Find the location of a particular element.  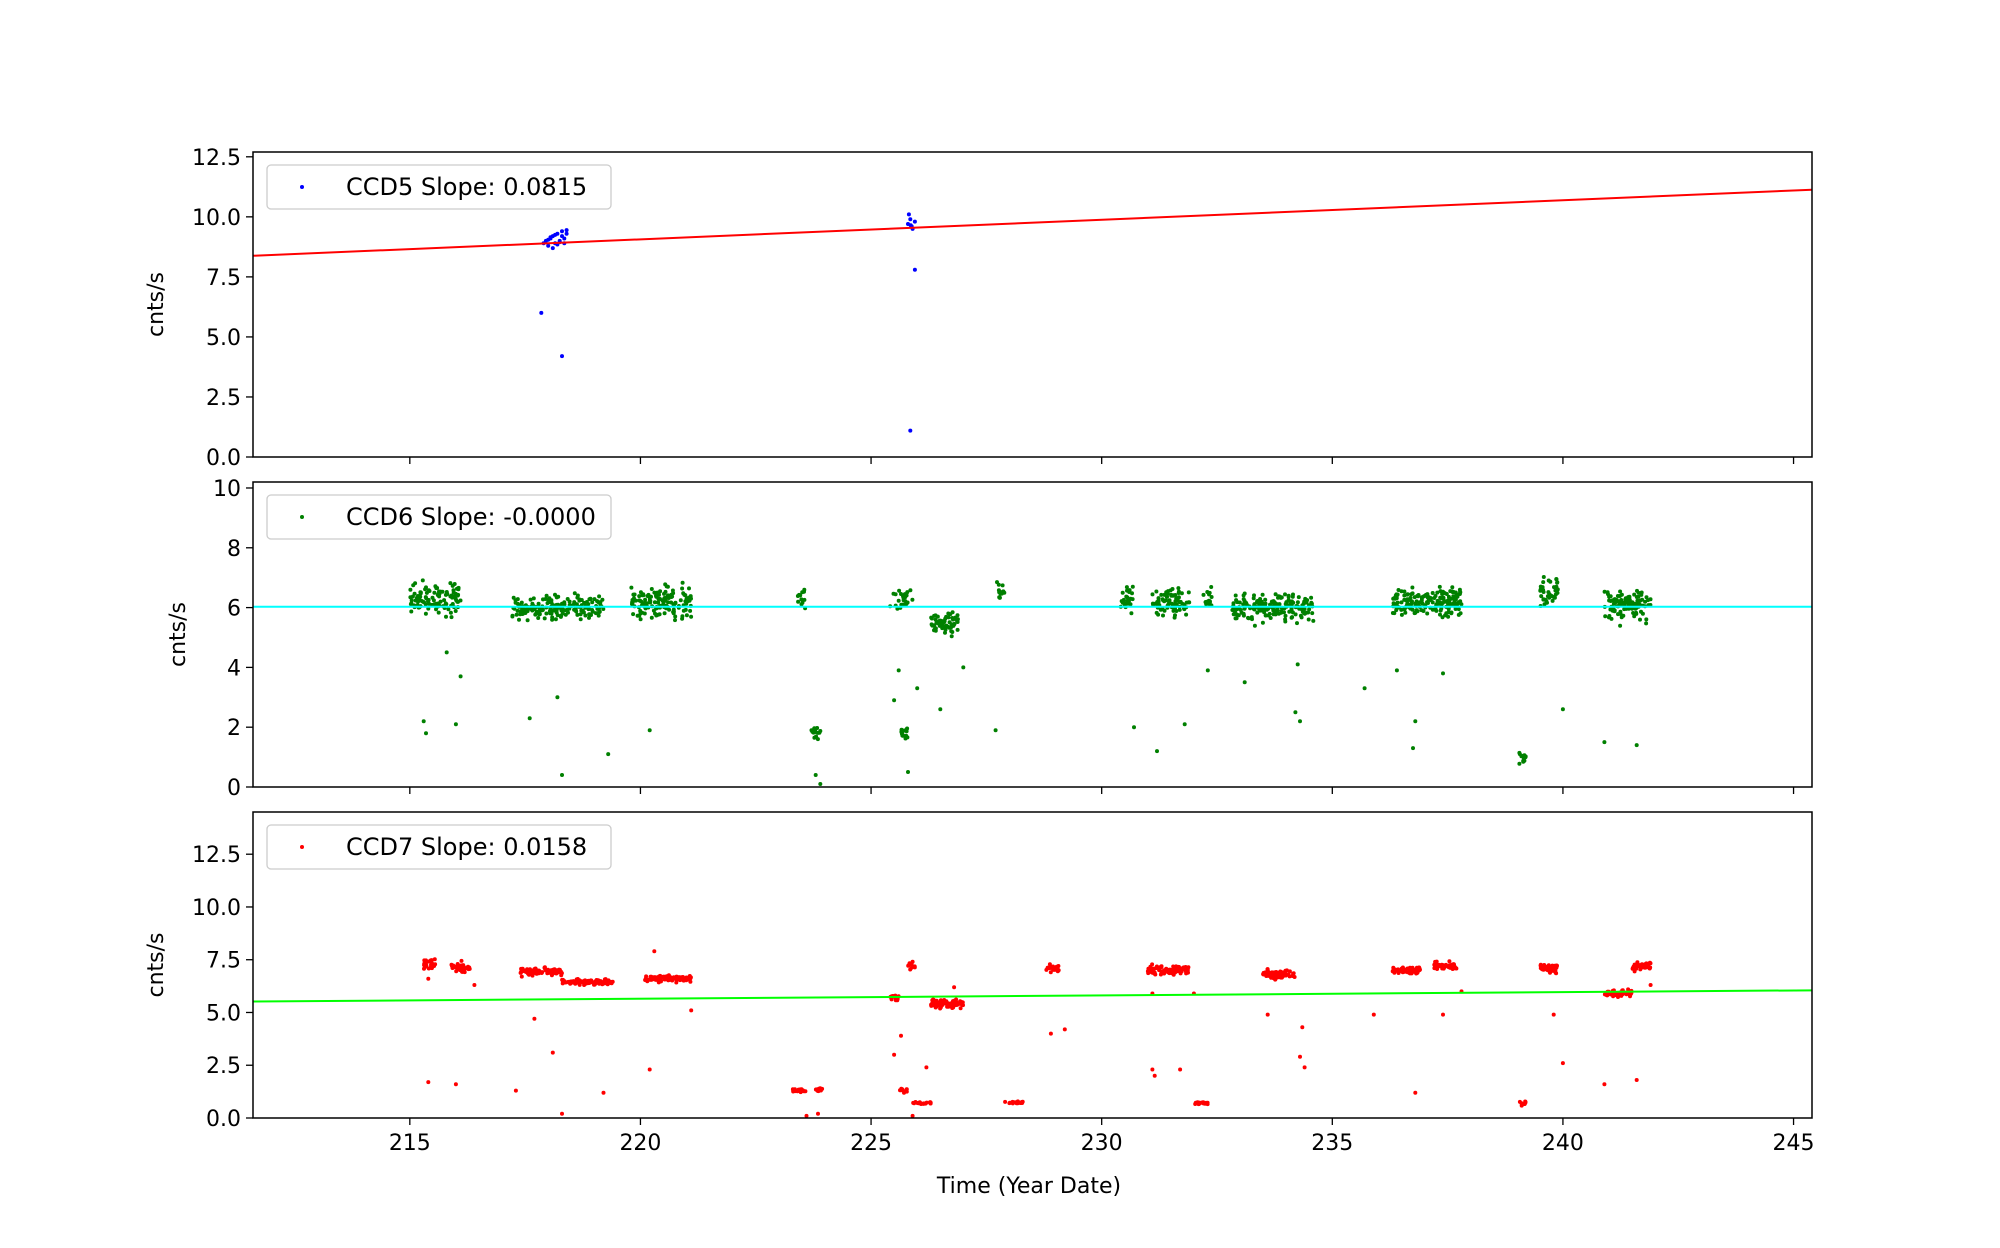

legend: CCD7 Slope: 0.0158 is located at coordinates (439, 847).